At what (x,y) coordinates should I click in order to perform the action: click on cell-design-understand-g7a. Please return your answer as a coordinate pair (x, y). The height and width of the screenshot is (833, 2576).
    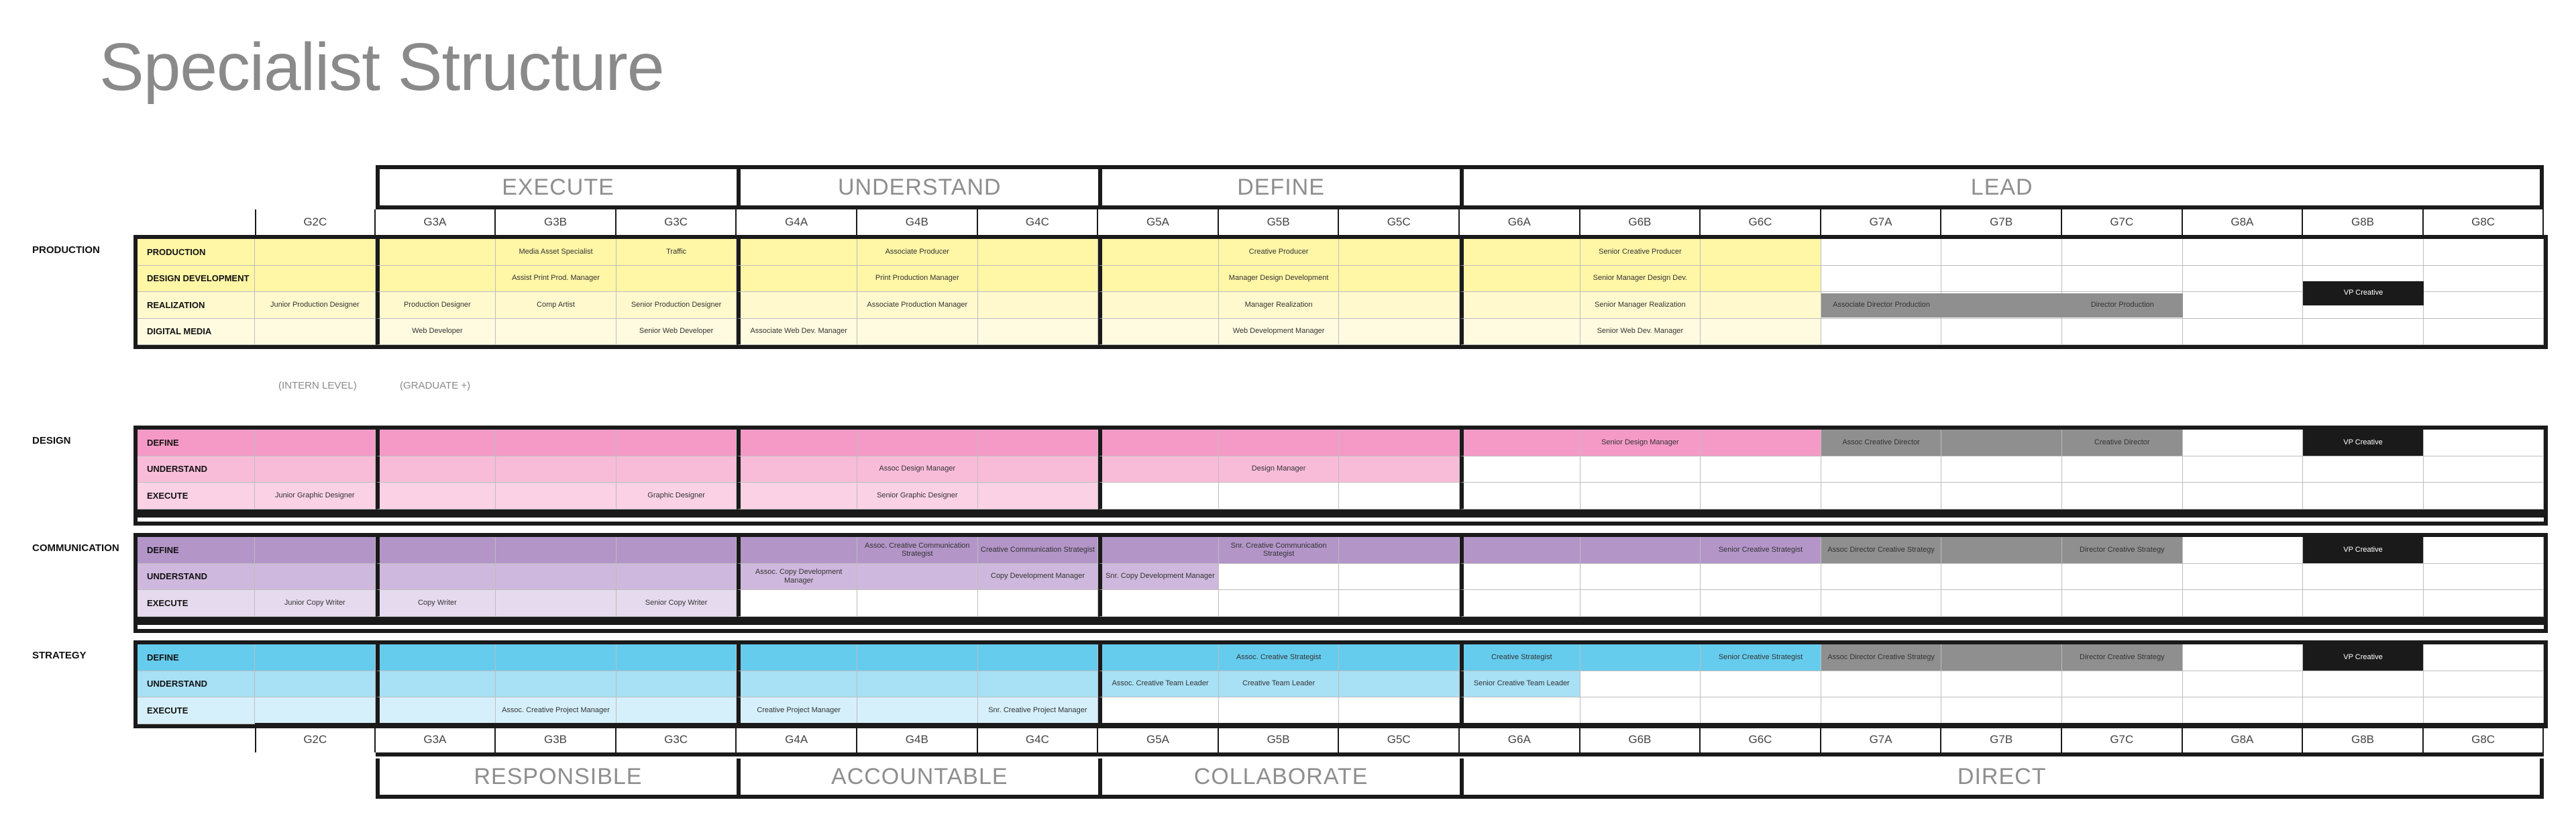
    Looking at the image, I should click on (1881, 469).